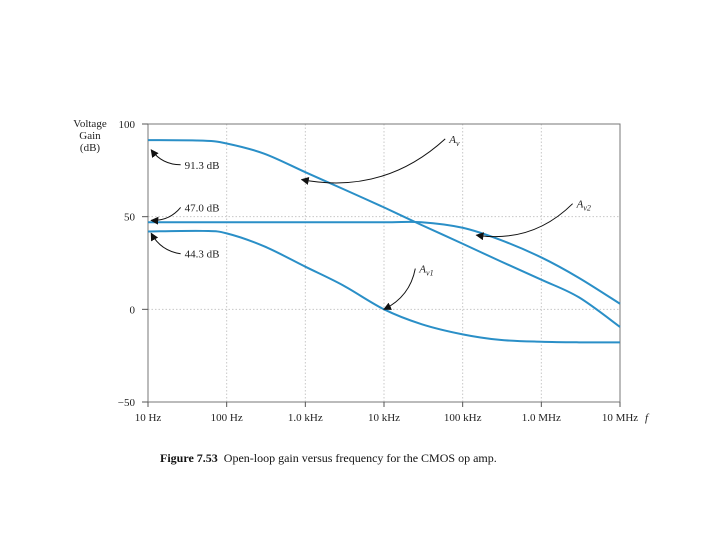 This screenshot has width=720, height=540. Describe the element at coordinates (148, 418) in the screenshot. I see `x-tick-label: 10 Hz` at that location.